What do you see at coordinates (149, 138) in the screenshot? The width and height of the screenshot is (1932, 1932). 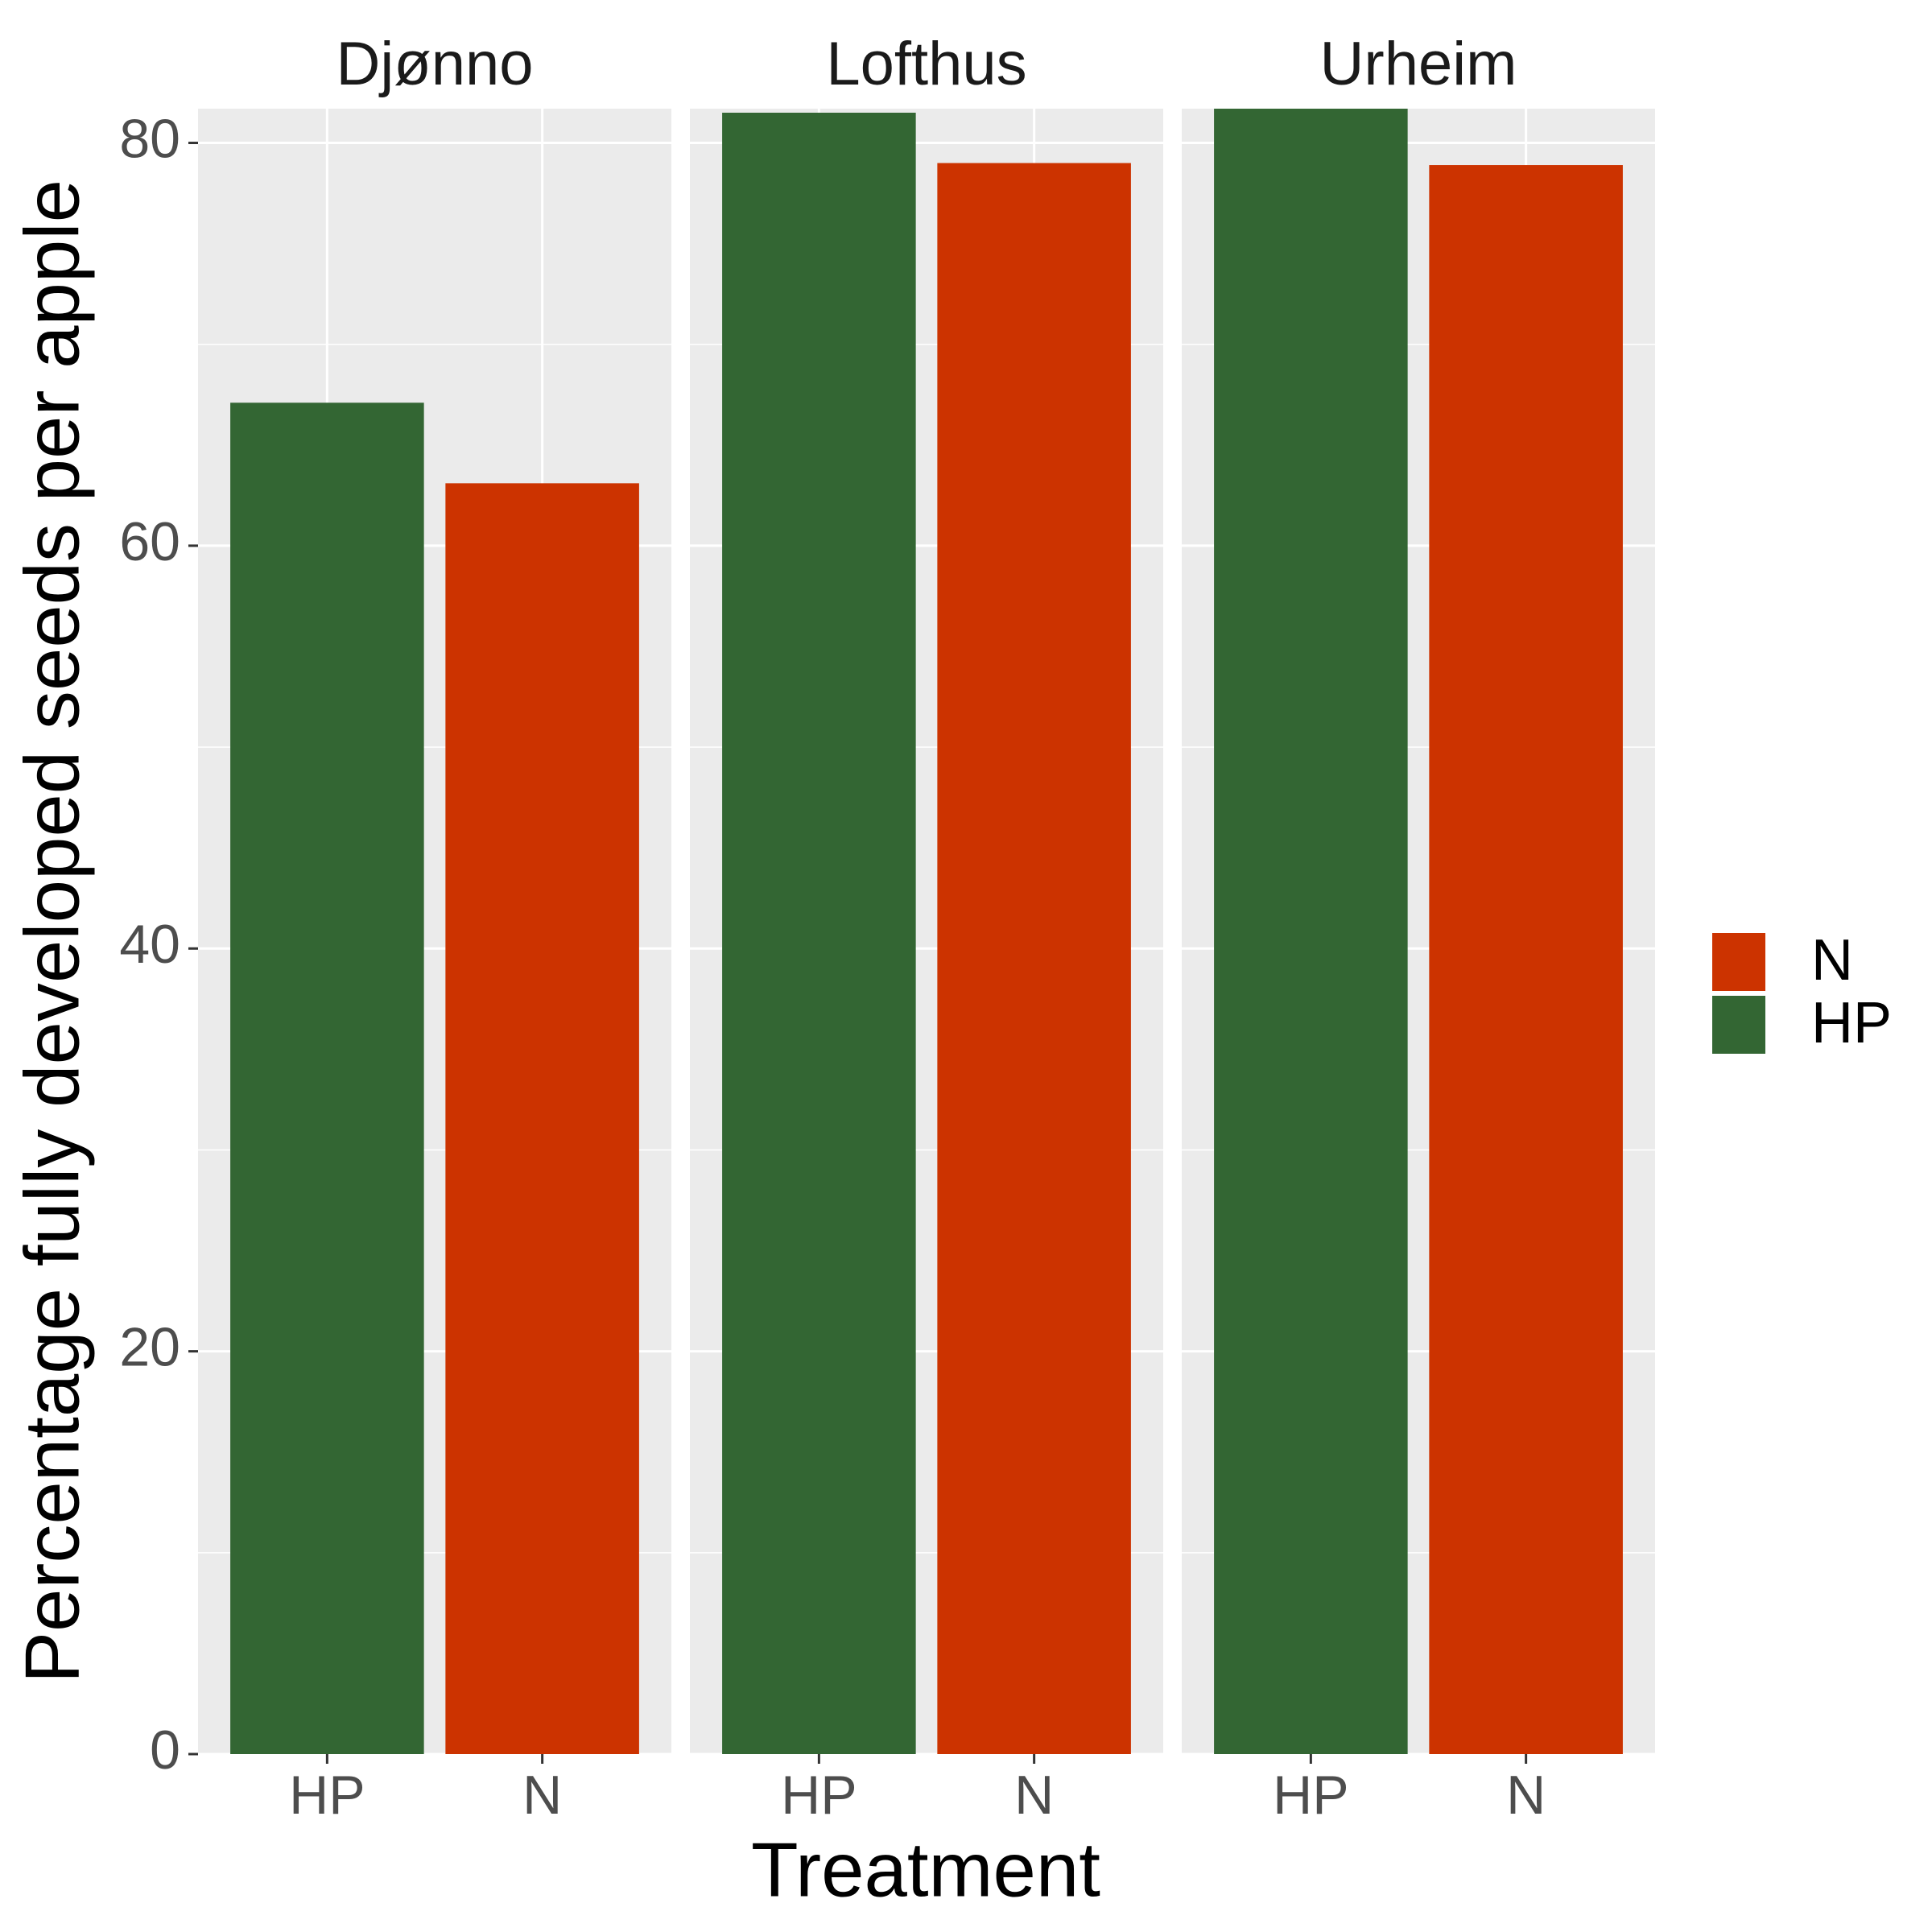 I see `y-tick-label: 80` at bounding box center [149, 138].